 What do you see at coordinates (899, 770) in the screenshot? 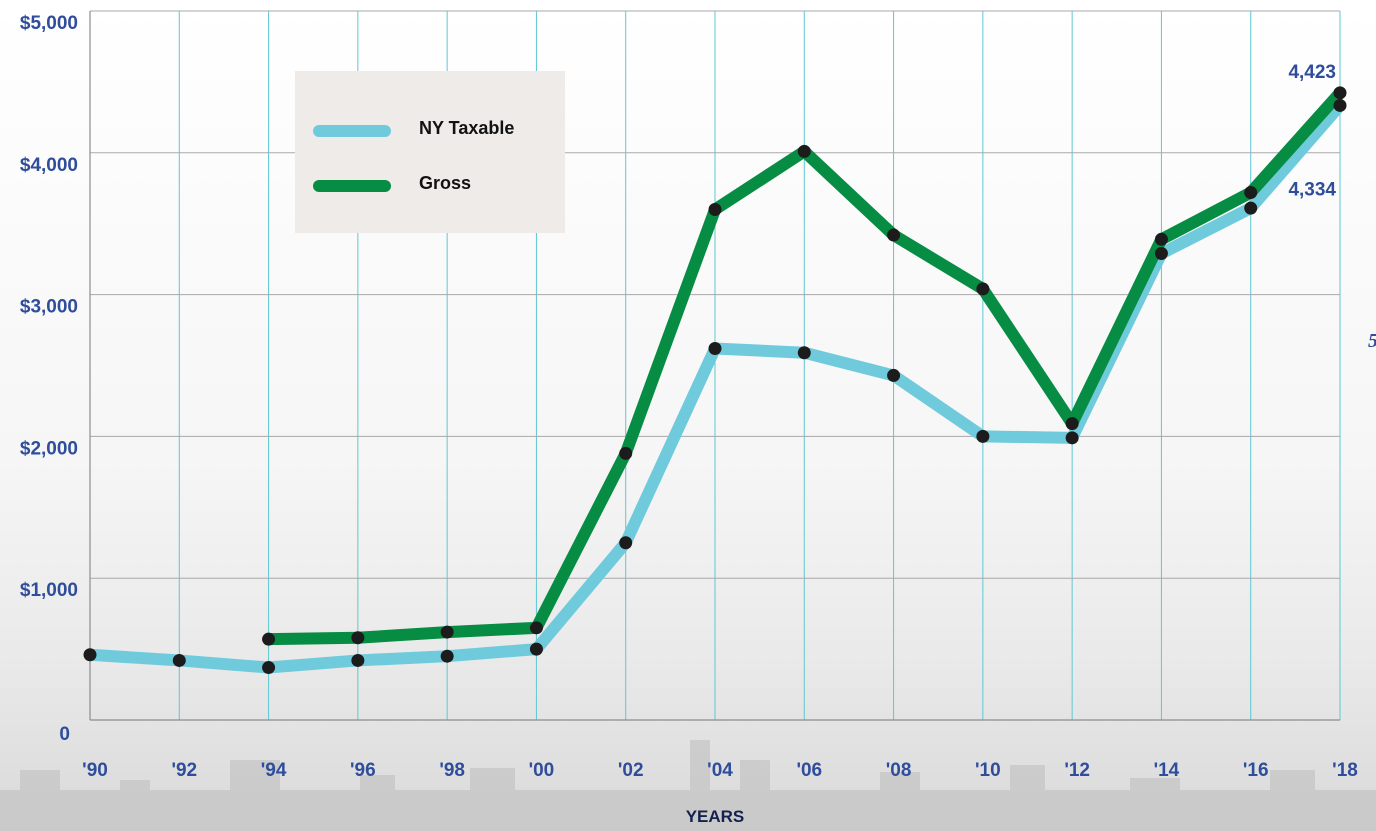
I see `x-tick-label: '08` at bounding box center [899, 770].